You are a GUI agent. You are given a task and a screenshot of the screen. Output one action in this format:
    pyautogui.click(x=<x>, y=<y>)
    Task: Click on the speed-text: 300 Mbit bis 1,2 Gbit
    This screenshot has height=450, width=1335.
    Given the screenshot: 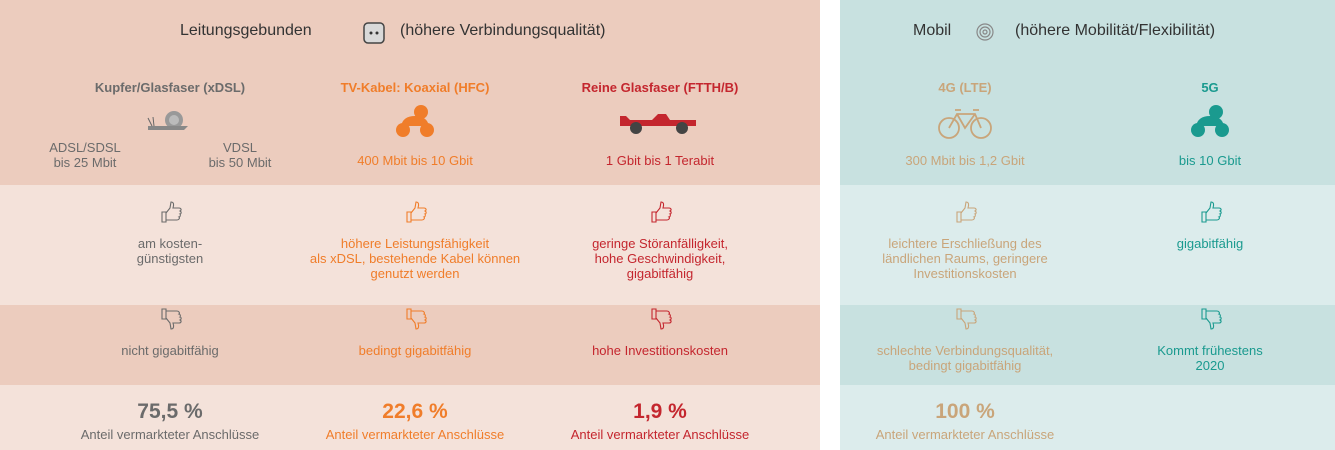 What is the action you would take?
    pyautogui.click(x=965, y=160)
    